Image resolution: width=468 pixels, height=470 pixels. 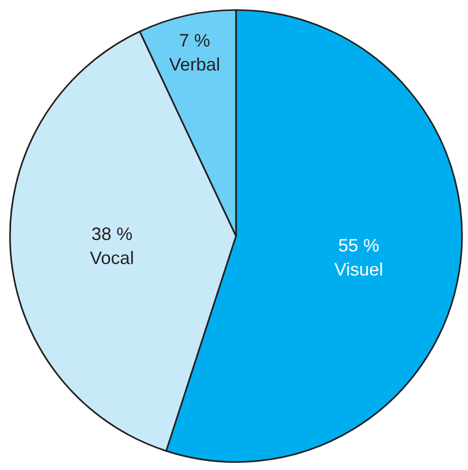 What do you see at coordinates (194, 64) in the screenshot?
I see `slice-label: Verbal` at bounding box center [194, 64].